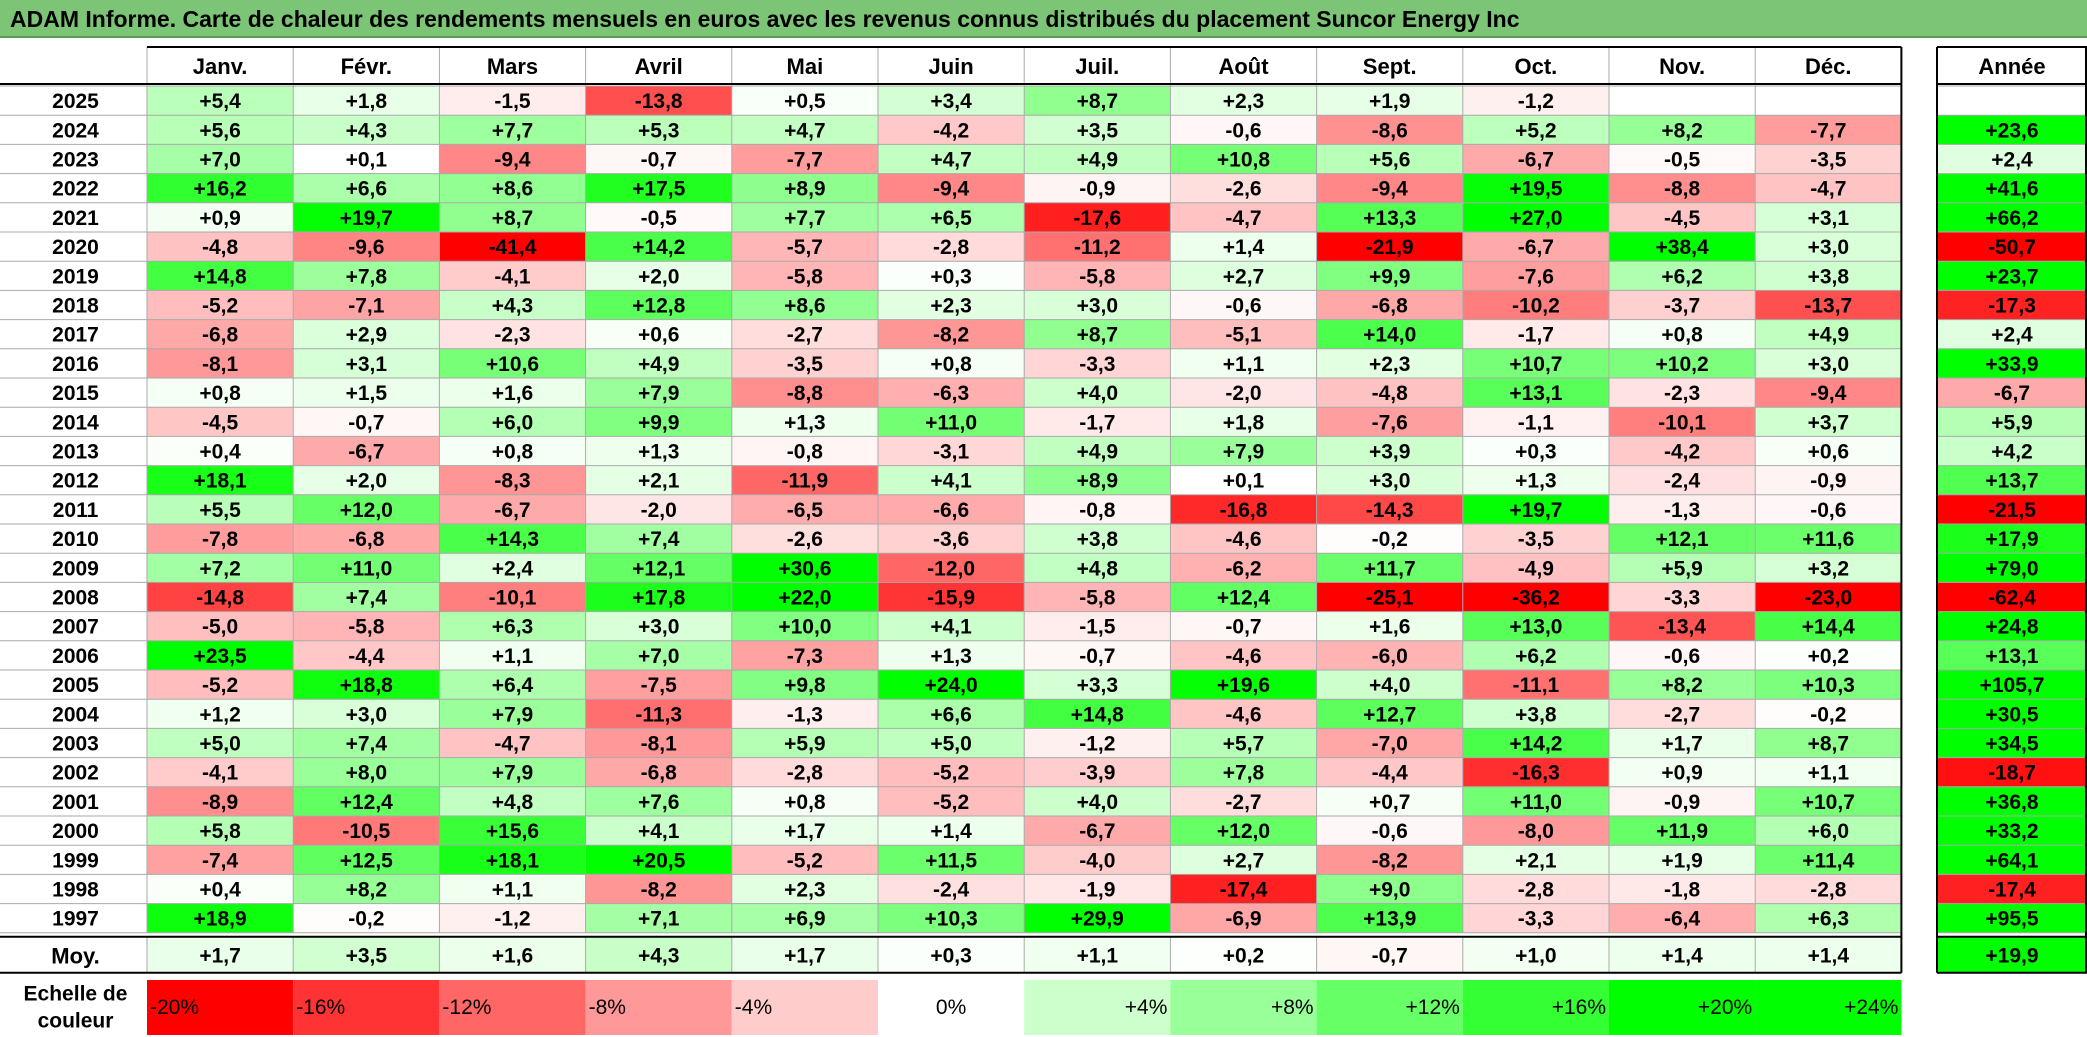 This screenshot has width=2087, height=1037. Describe the element at coordinates (366, 306) in the screenshot. I see `cell-value: -7,1` at that location.